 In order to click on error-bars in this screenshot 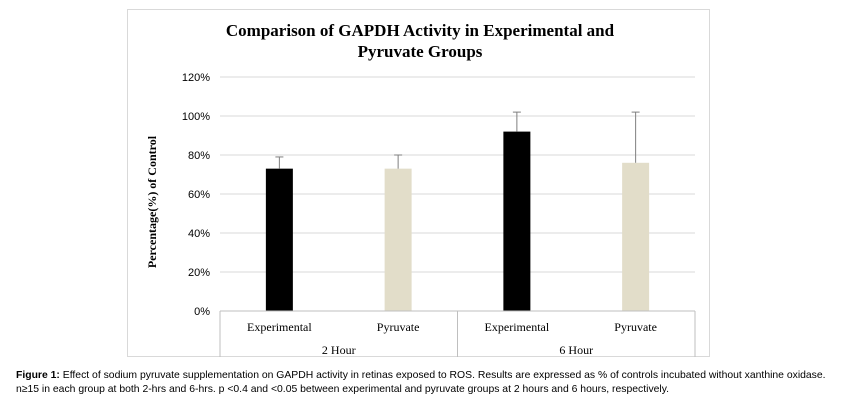, I will do `click(457, 140)`.